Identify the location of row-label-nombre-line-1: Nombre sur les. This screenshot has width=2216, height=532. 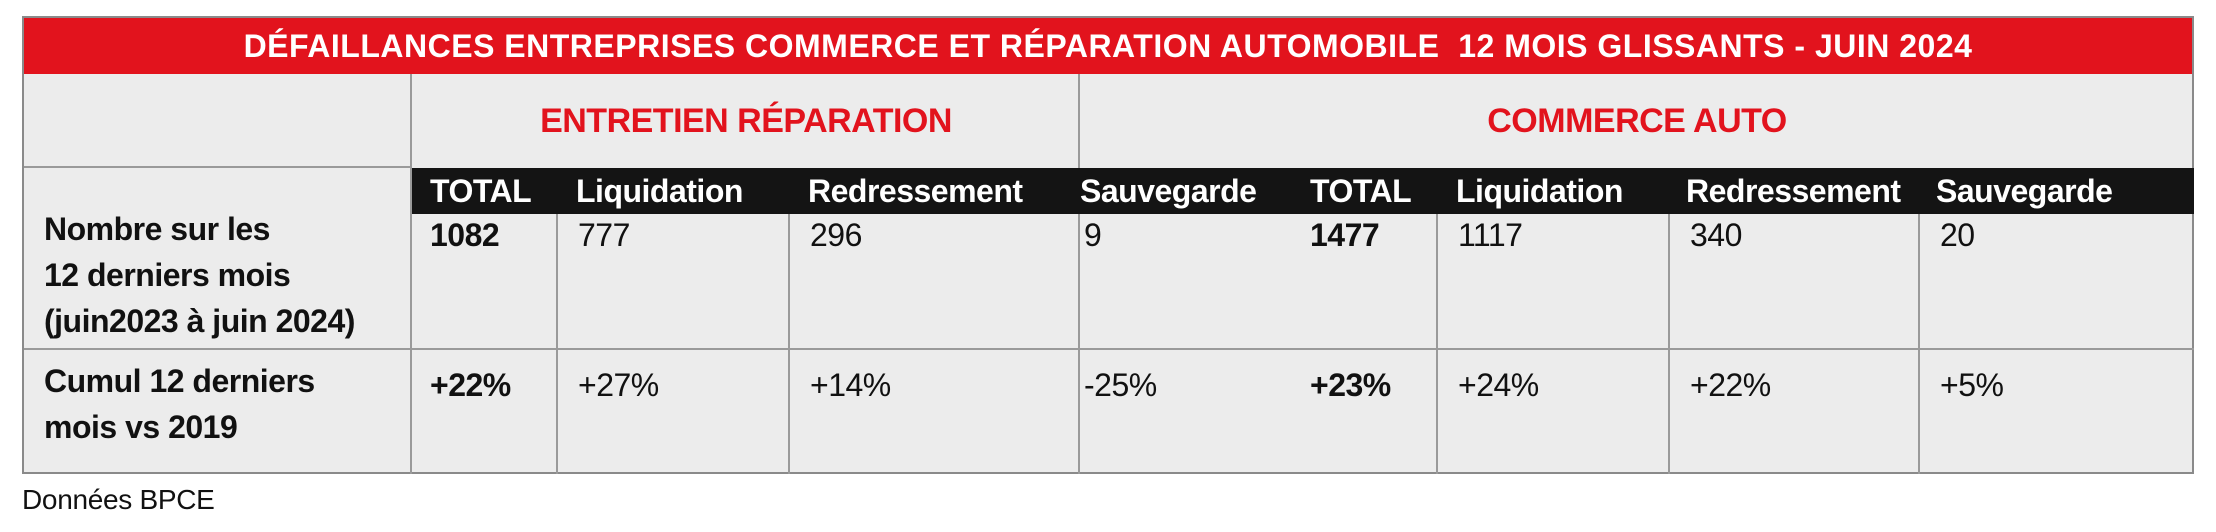
(157, 229).